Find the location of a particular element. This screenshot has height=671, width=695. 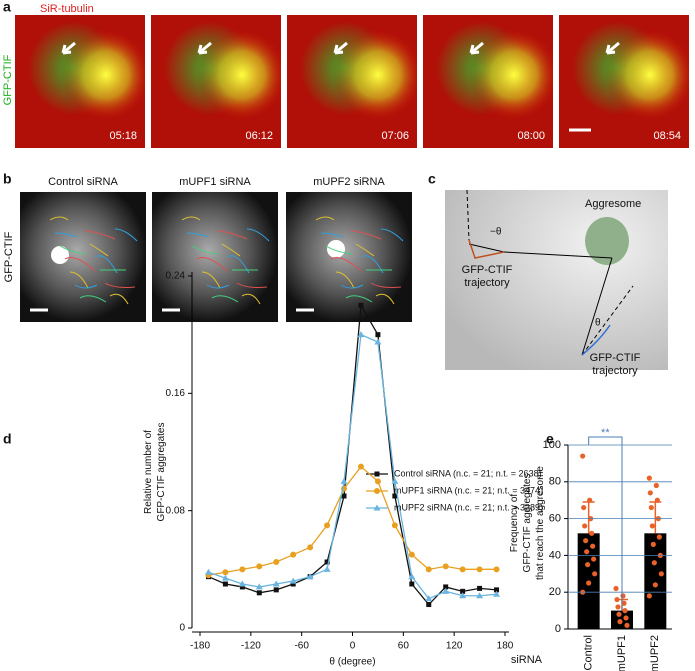

y-axis-title: Relative number of GFP-CTIF aggregates is located at coordinates (155, 472).